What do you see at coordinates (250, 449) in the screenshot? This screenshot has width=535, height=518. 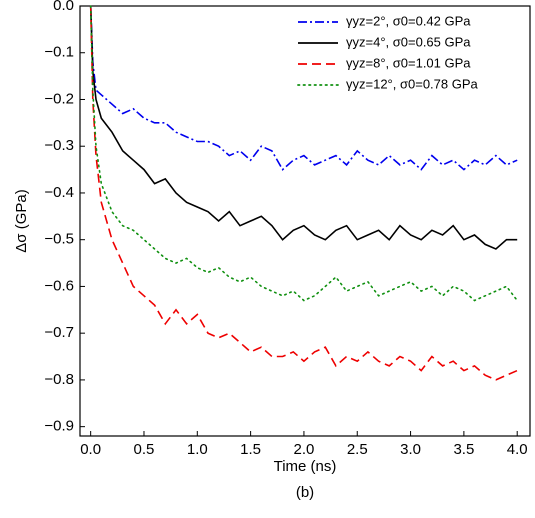 I see `x-tick-label: 1.5` at bounding box center [250, 449].